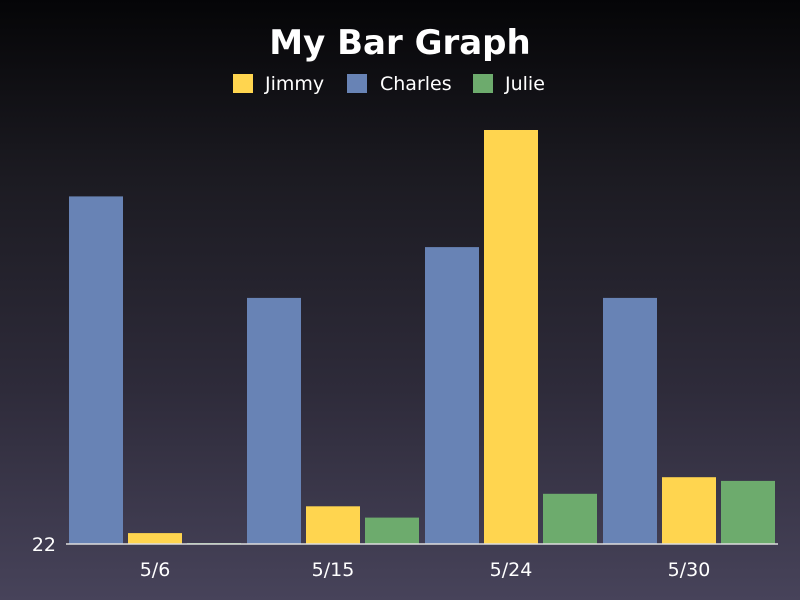  I want to click on legend-swatch-jimmy, so click(243, 83).